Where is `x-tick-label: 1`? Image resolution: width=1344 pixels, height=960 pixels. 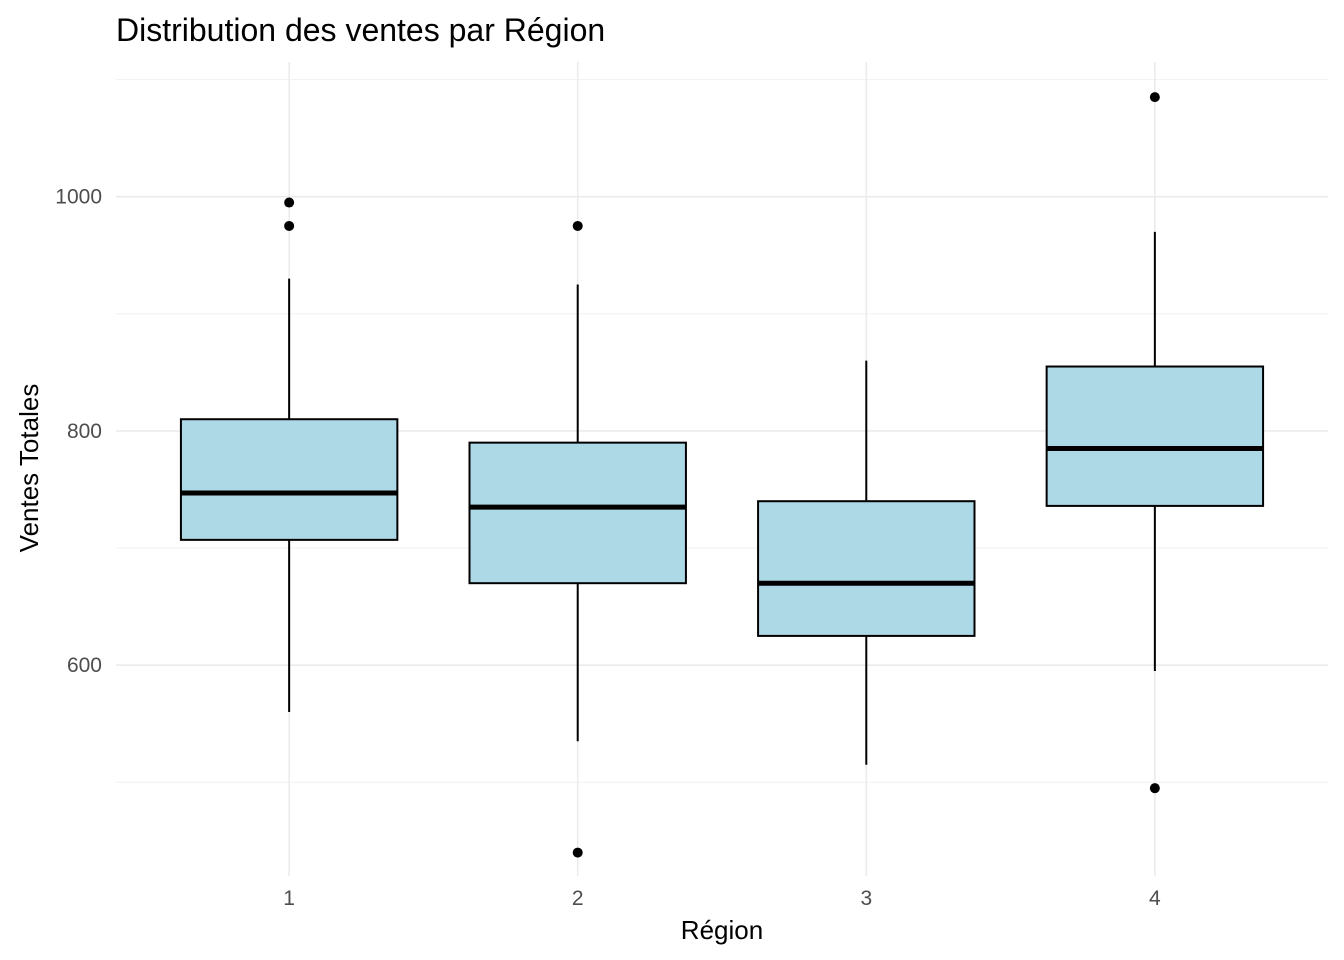 x-tick-label: 1 is located at coordinates (289, 898).